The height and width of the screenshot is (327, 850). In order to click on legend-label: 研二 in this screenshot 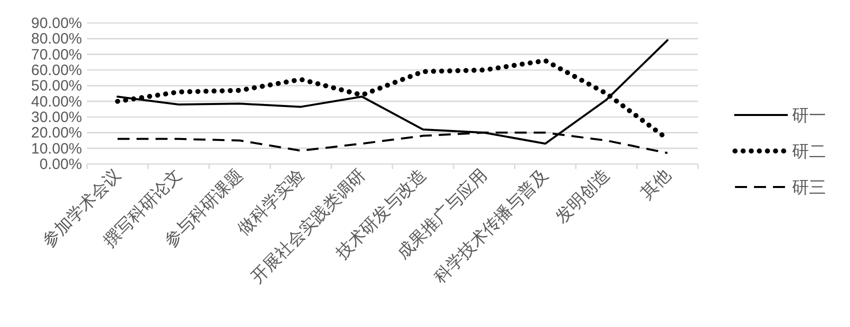, I will do `click(809, 151)`.